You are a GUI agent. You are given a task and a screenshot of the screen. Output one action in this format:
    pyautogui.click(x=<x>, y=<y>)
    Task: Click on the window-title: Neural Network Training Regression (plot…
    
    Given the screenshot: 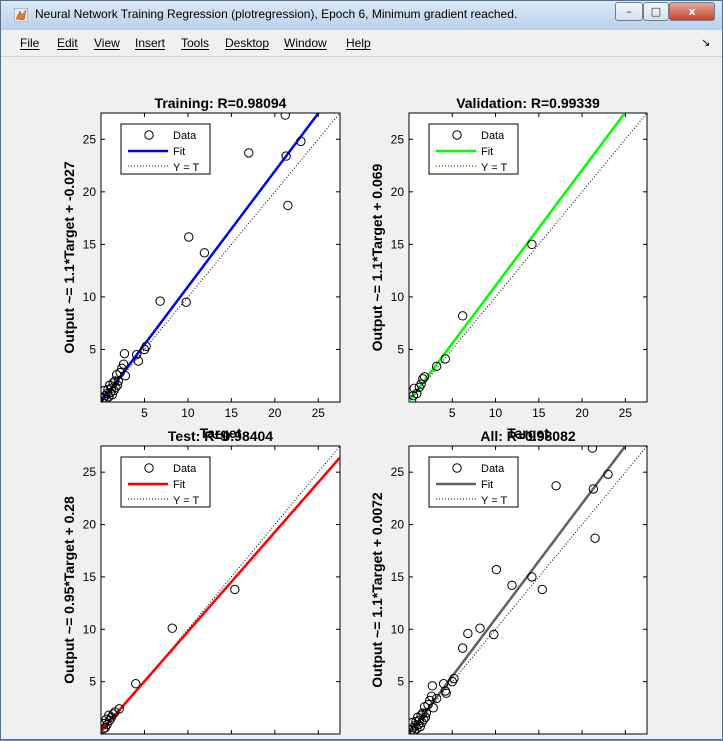 What is the action you would take?
    pyautogui.click(x=276, y=14)
    